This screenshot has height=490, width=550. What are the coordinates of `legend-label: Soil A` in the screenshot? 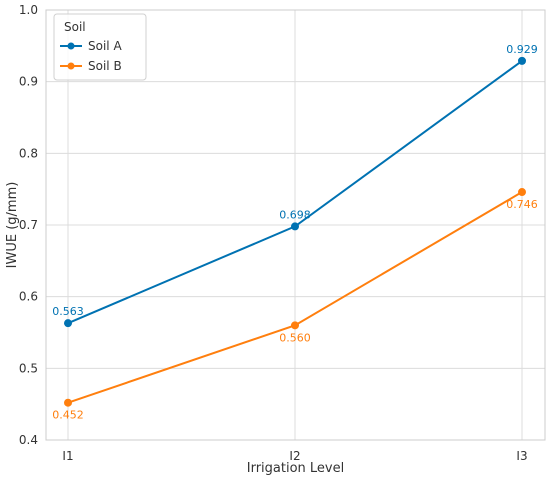 It's located at (105, 46).